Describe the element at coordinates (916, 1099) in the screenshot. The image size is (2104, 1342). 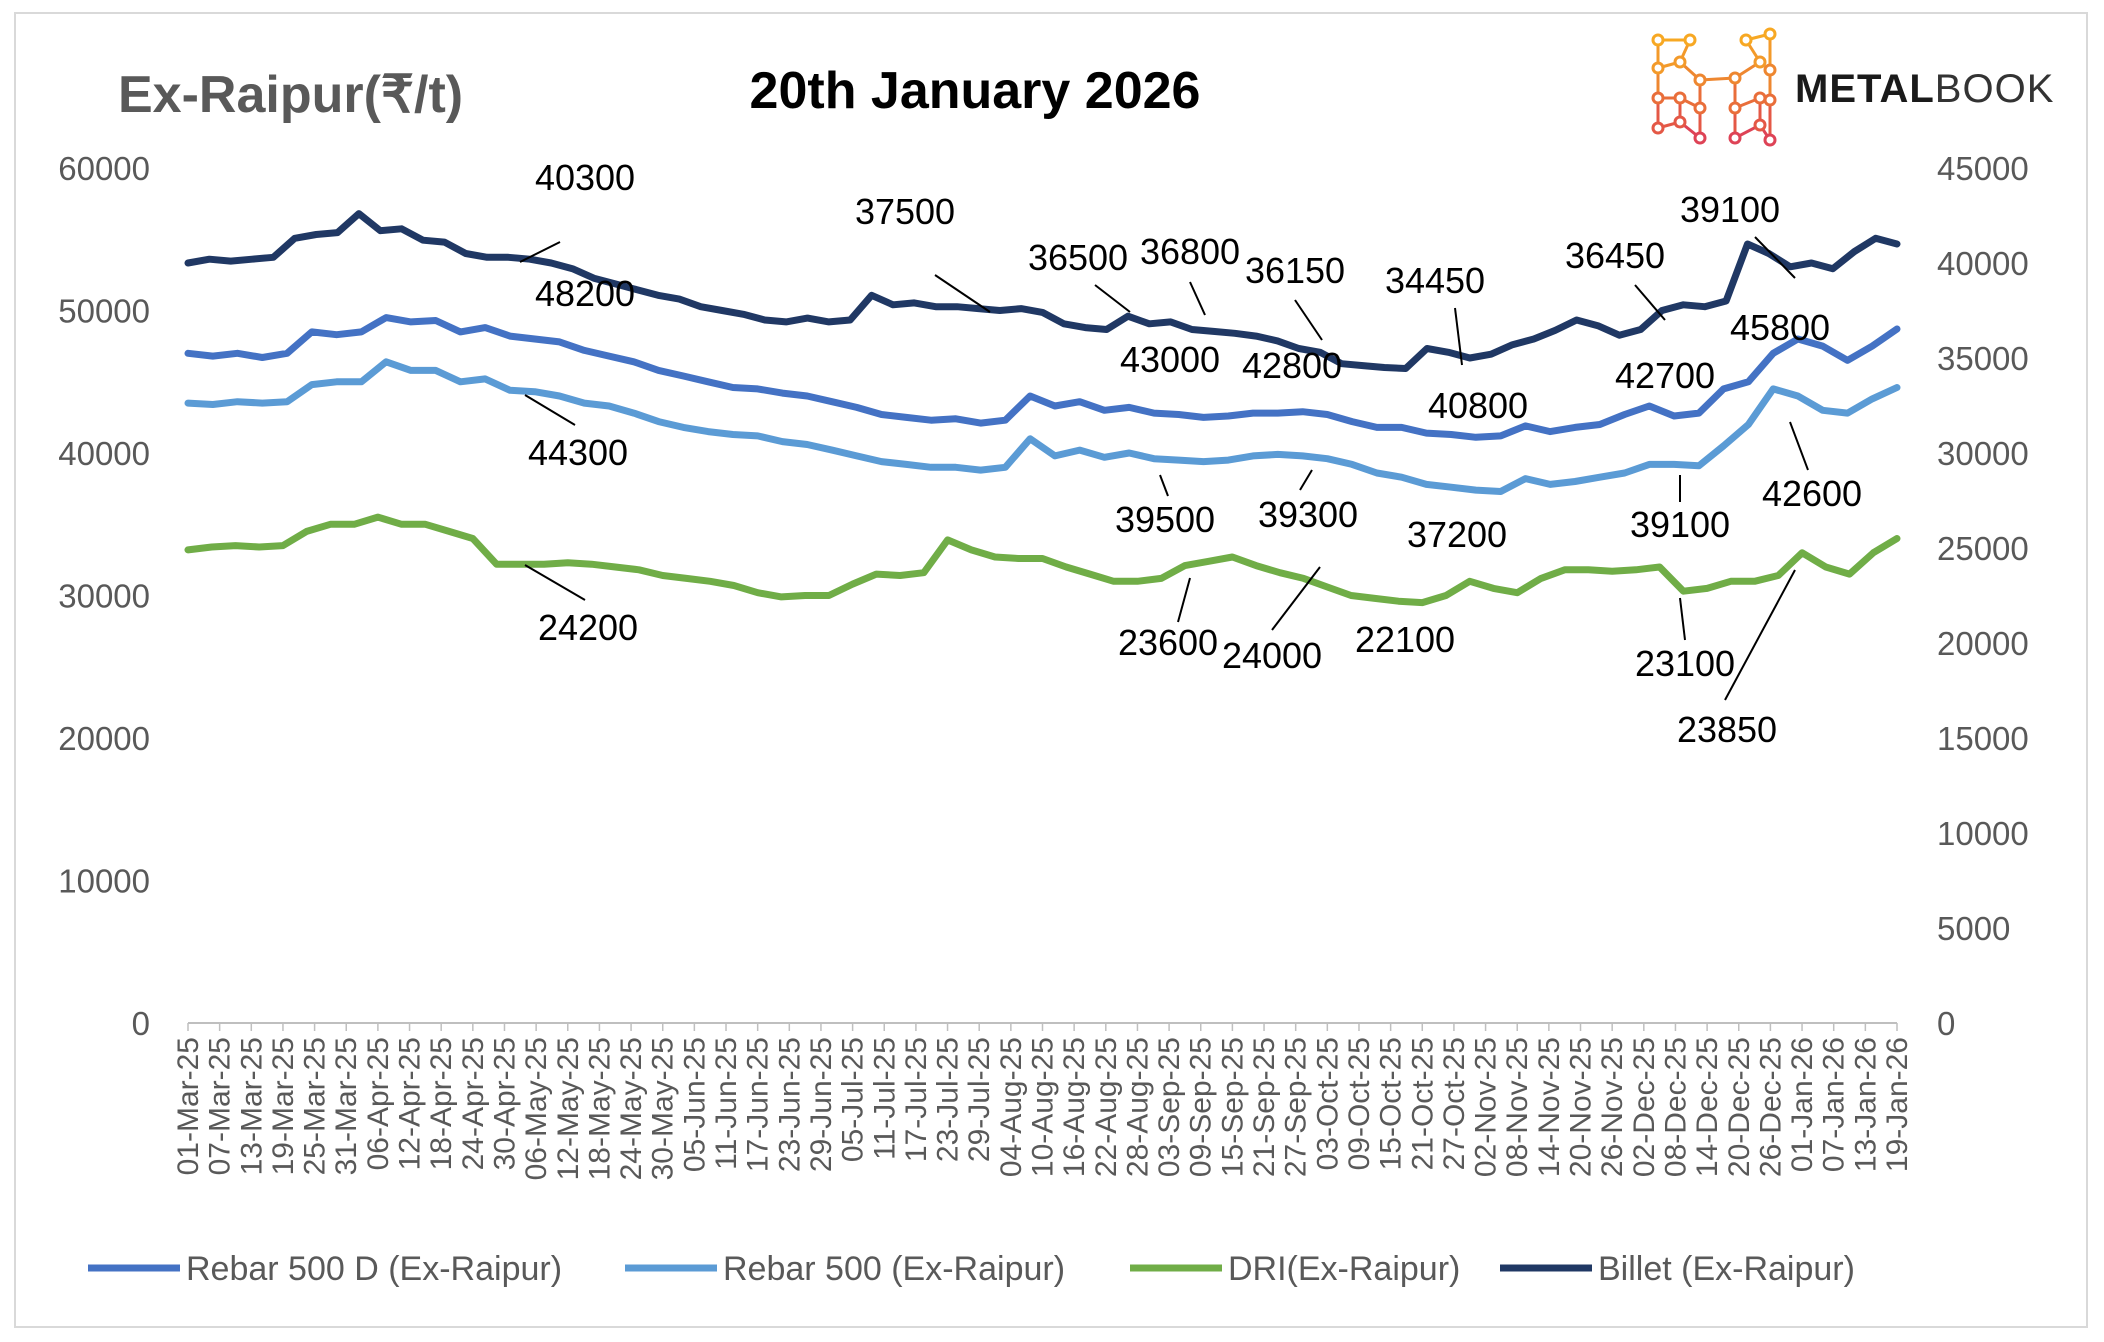
I see `x-tick-label: 17-Jul-25` at that location.